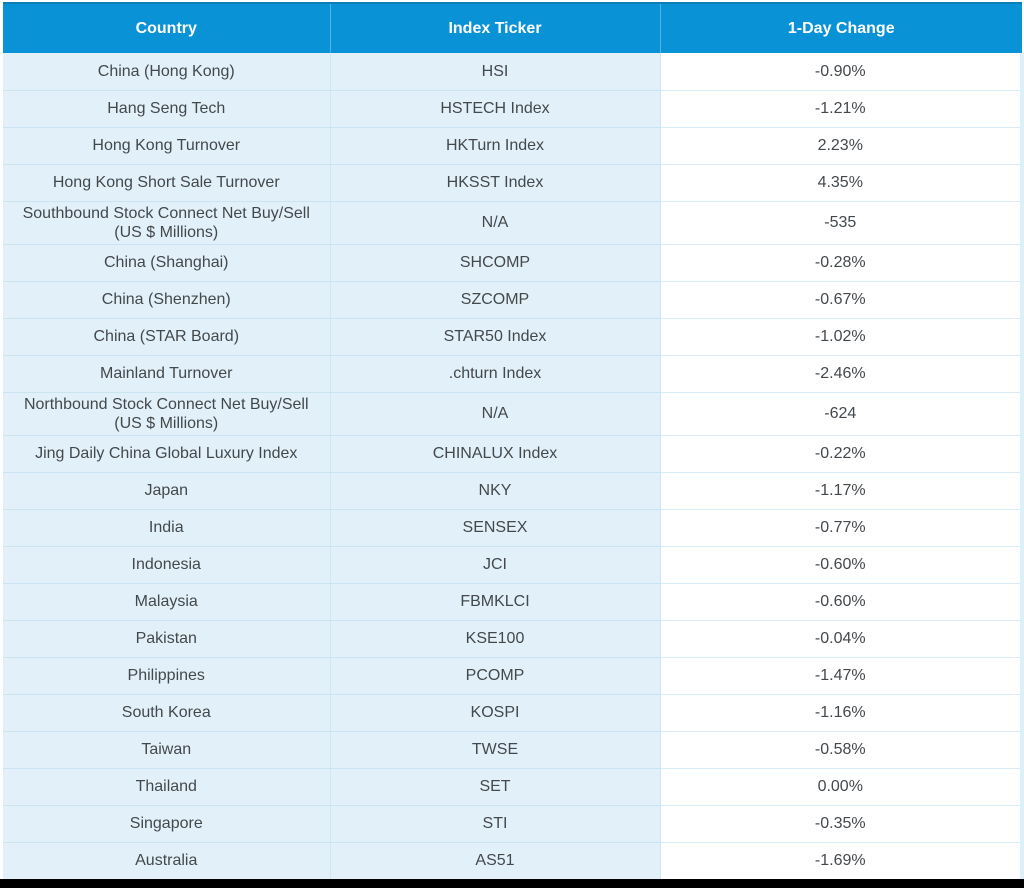  I want to click on ticker-cell: SET, so click(495, 786).